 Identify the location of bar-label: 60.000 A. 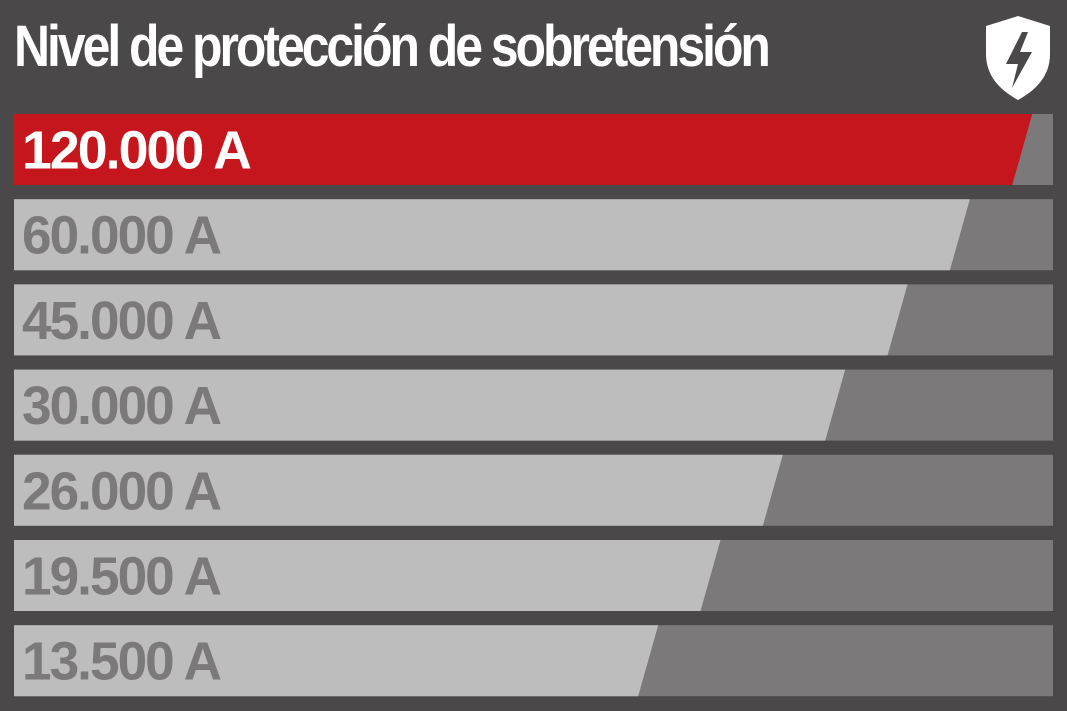
(121, 236).